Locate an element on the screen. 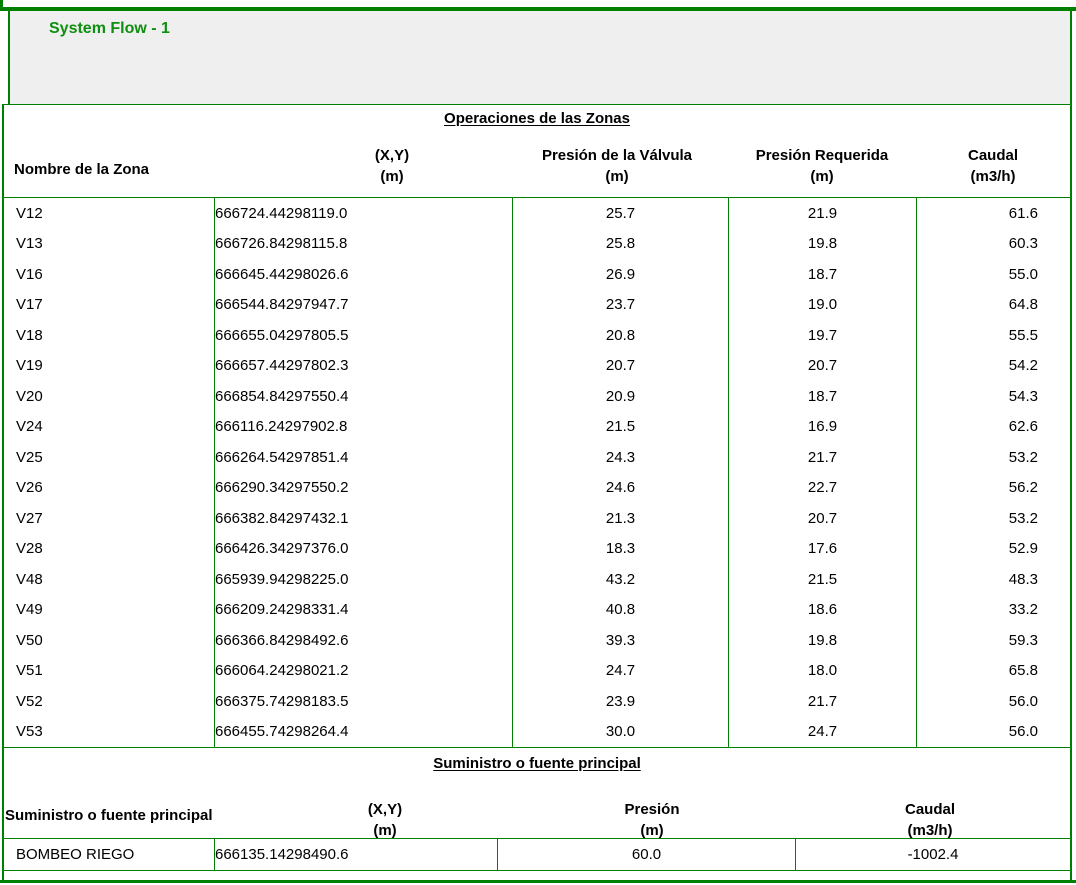  zone-flow-cell: 60.3 is located at coordinates (993, 243).